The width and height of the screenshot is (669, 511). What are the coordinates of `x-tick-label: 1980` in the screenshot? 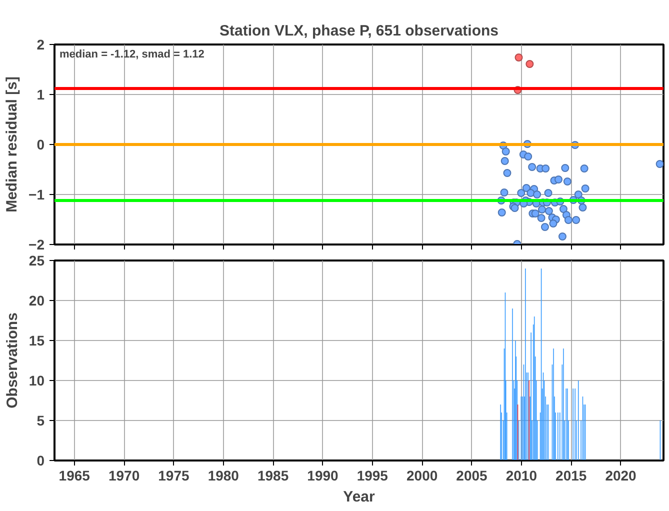 It's located at (224, 476).